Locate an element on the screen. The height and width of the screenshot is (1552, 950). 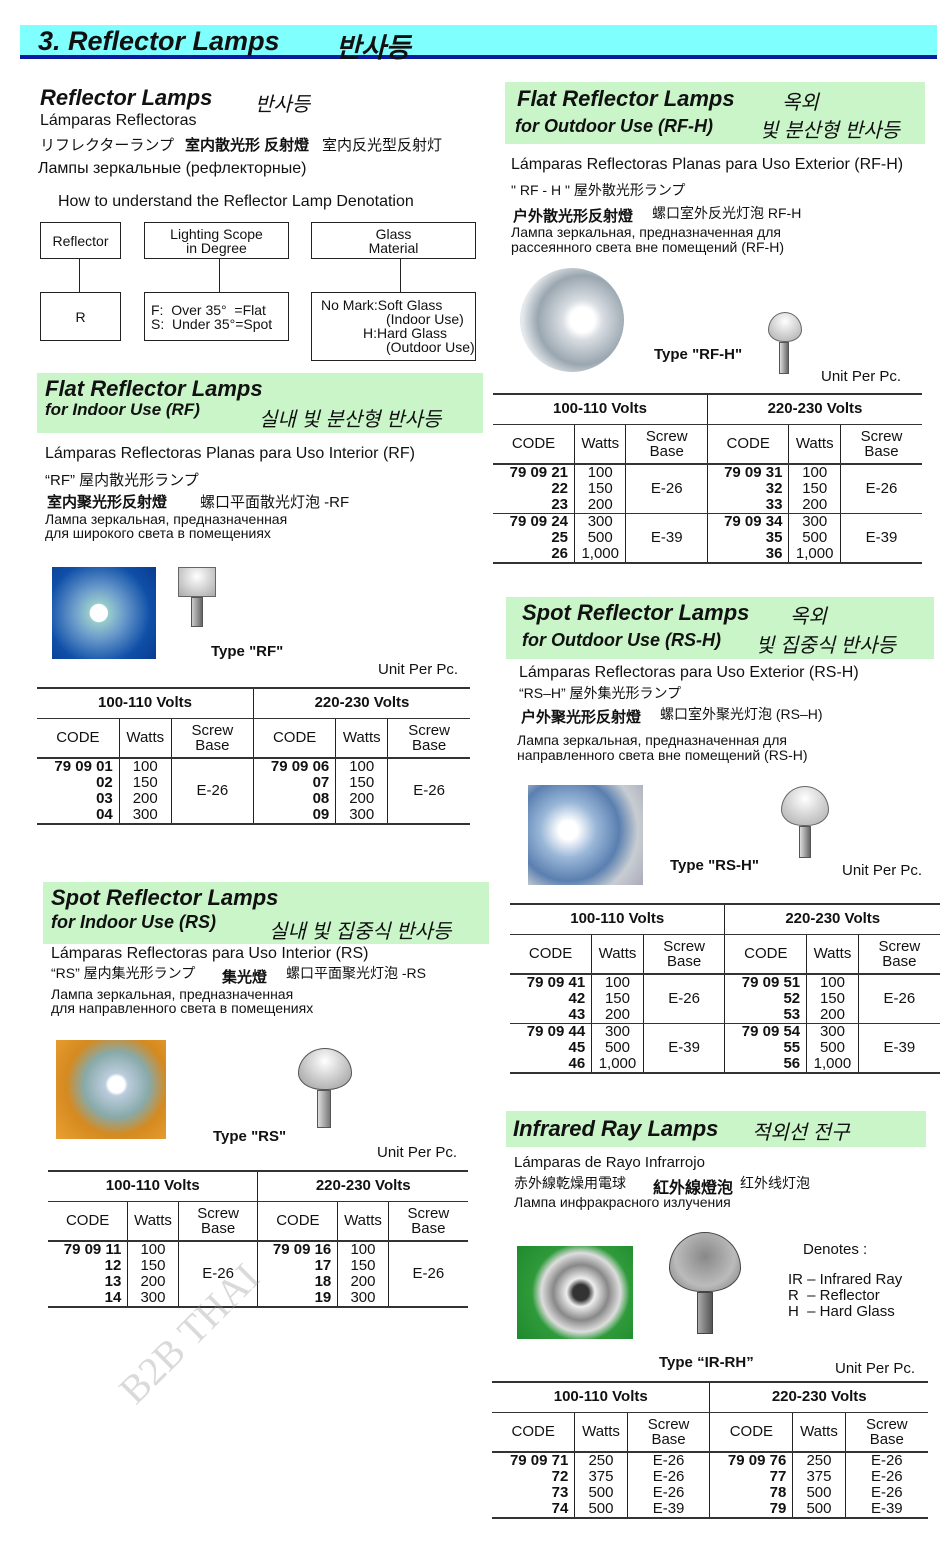
diagram-box-glass: Glass Material is located at coordinates (393, 240).